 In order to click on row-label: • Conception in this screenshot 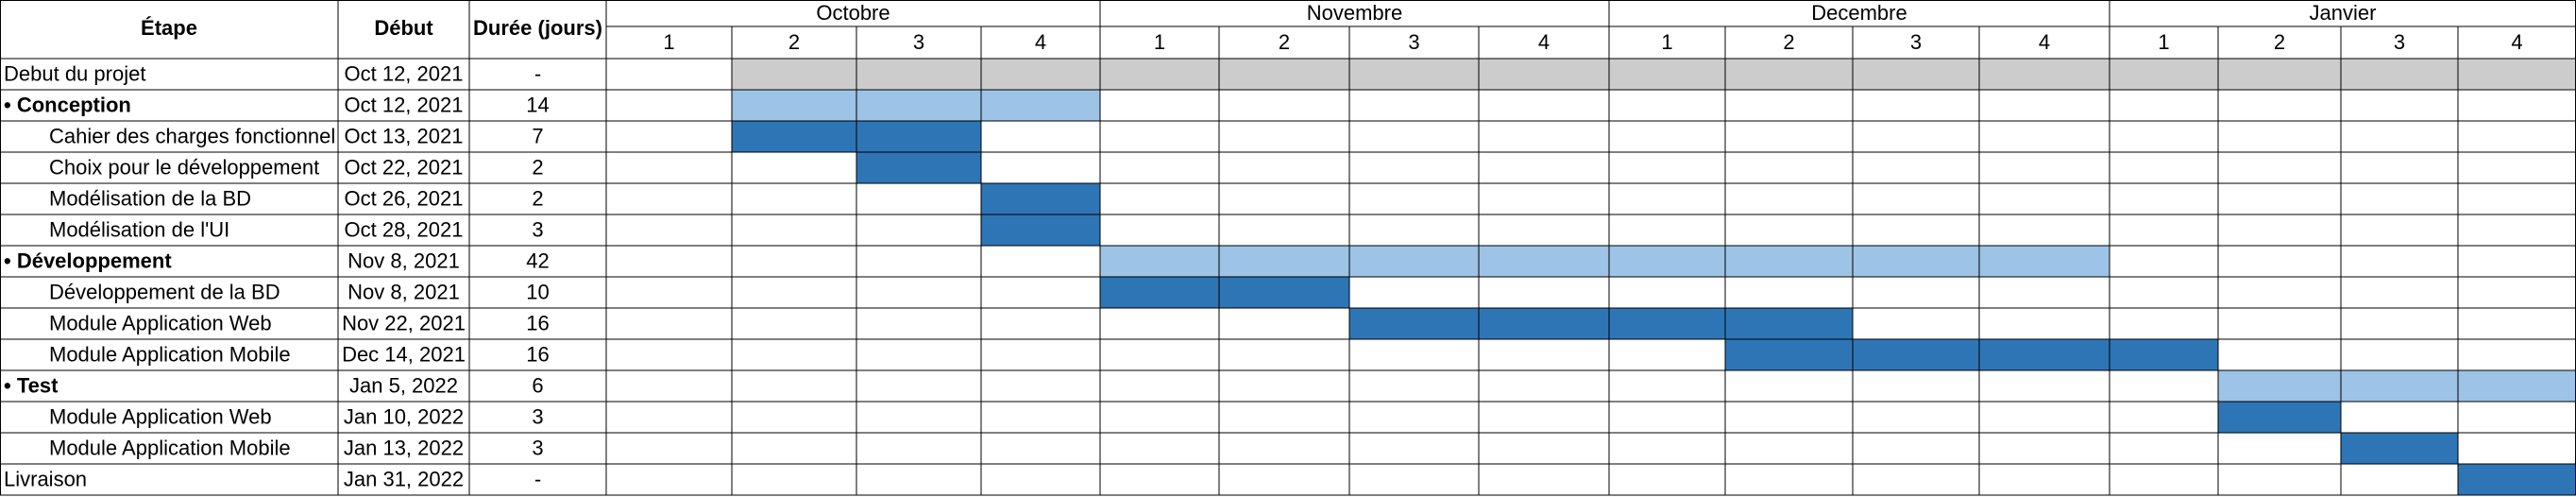, I will do `click(67, 104)`.